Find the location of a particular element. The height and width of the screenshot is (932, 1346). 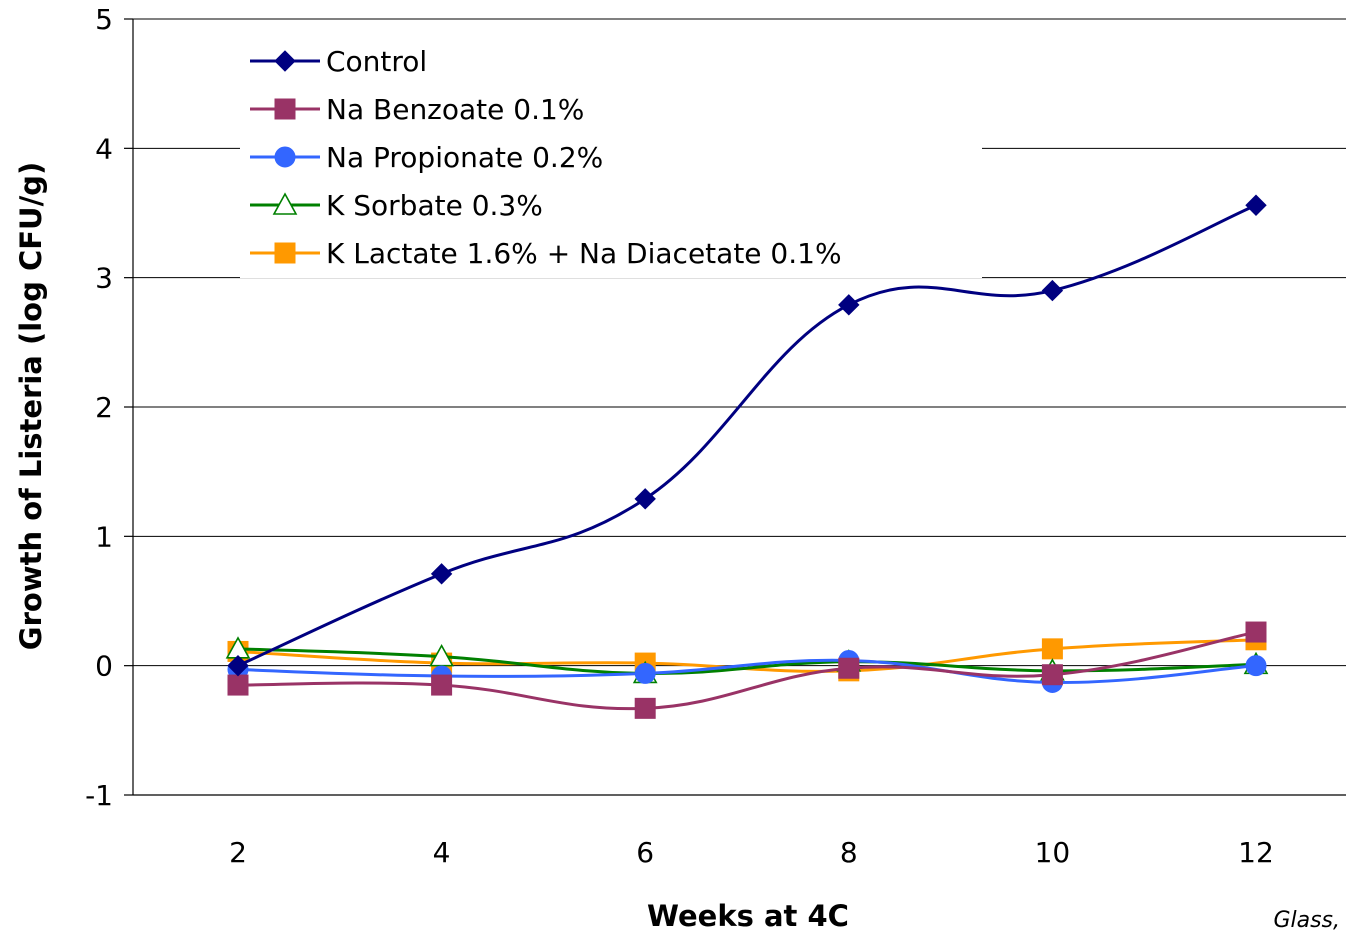

x-tick-label: 8 is located at coordinates (849, 852).